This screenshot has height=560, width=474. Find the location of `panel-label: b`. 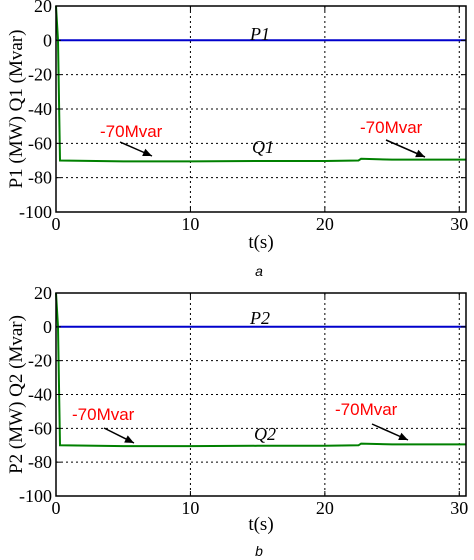

panel-label: b is located at coordinates (259, 551).